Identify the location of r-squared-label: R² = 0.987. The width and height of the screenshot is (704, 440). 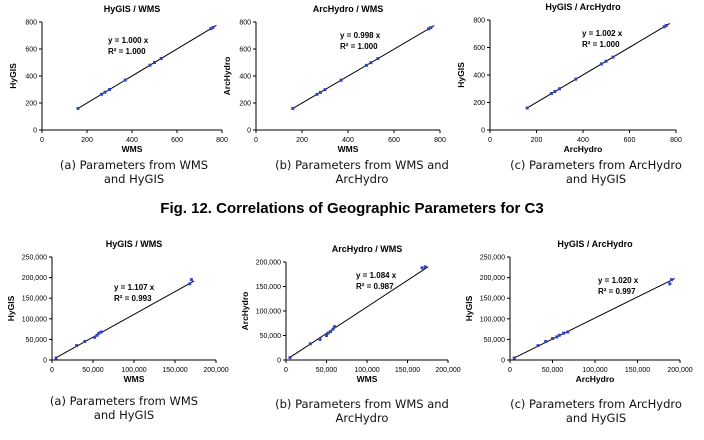
(375, 286).